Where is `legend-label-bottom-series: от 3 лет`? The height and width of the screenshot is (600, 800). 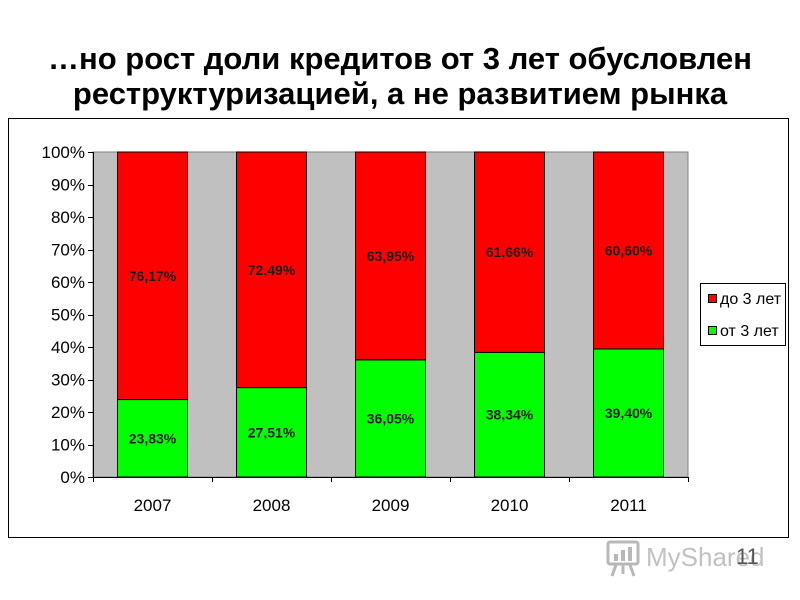
legend-label-bottom-series: от 3 лет is located at coordinates (749, 331).